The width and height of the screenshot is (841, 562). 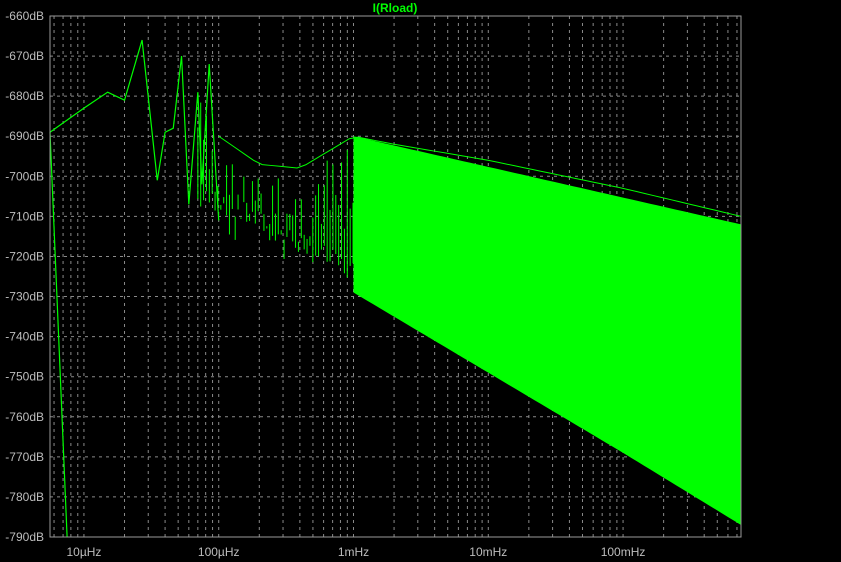 I want to click on x-tick-label: 1mHz, so click(x=353, y=552).